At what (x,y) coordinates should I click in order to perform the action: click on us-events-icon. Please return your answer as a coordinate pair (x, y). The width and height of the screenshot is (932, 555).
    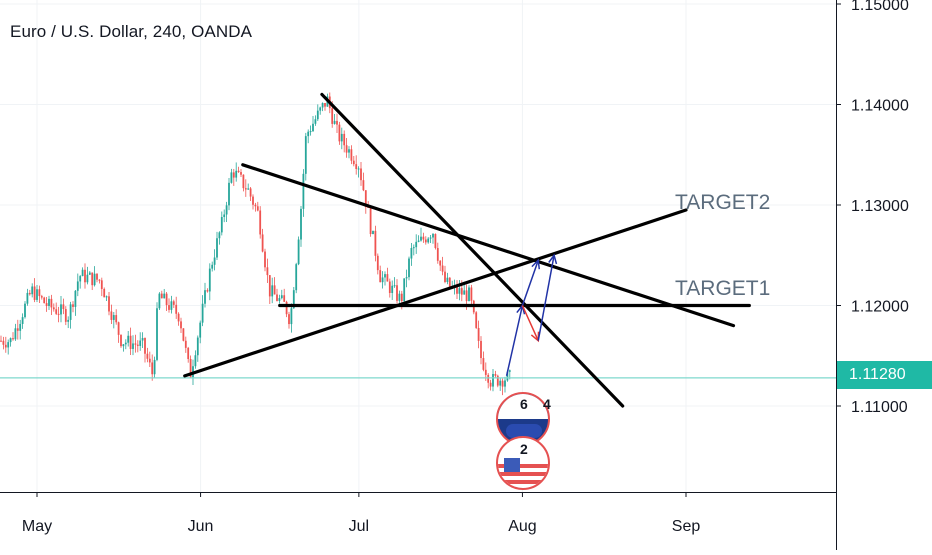
    Looking at the image, I should click on (523, 463).